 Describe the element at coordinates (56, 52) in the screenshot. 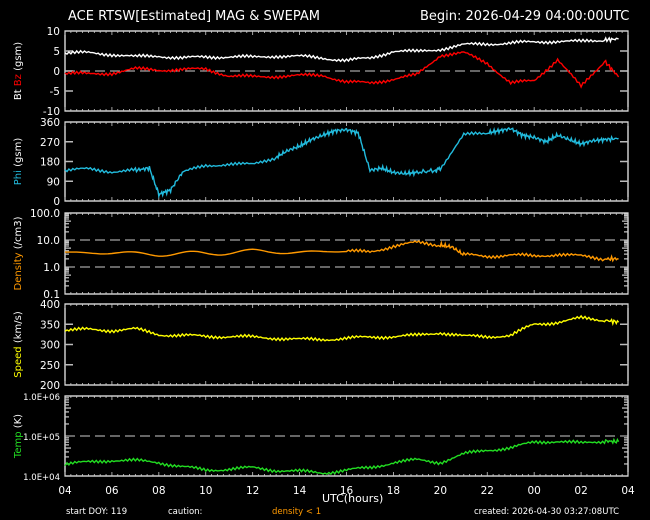

I see `svg-text: 5` at that location.